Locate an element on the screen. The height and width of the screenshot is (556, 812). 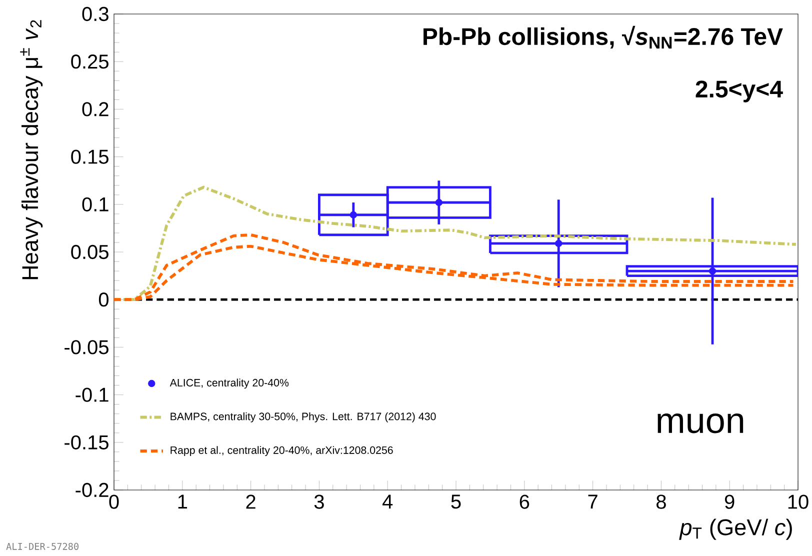
annotation: muon is located at coordinates (701, 423).